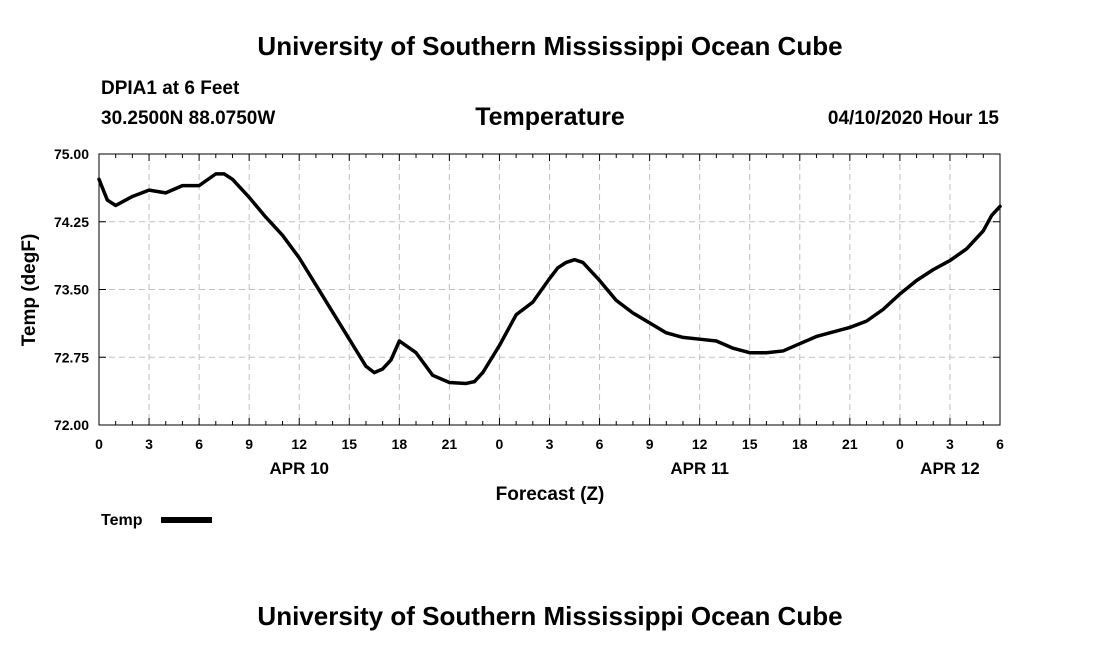  I want to click on plot-title: Temperature, so click(550, 117).